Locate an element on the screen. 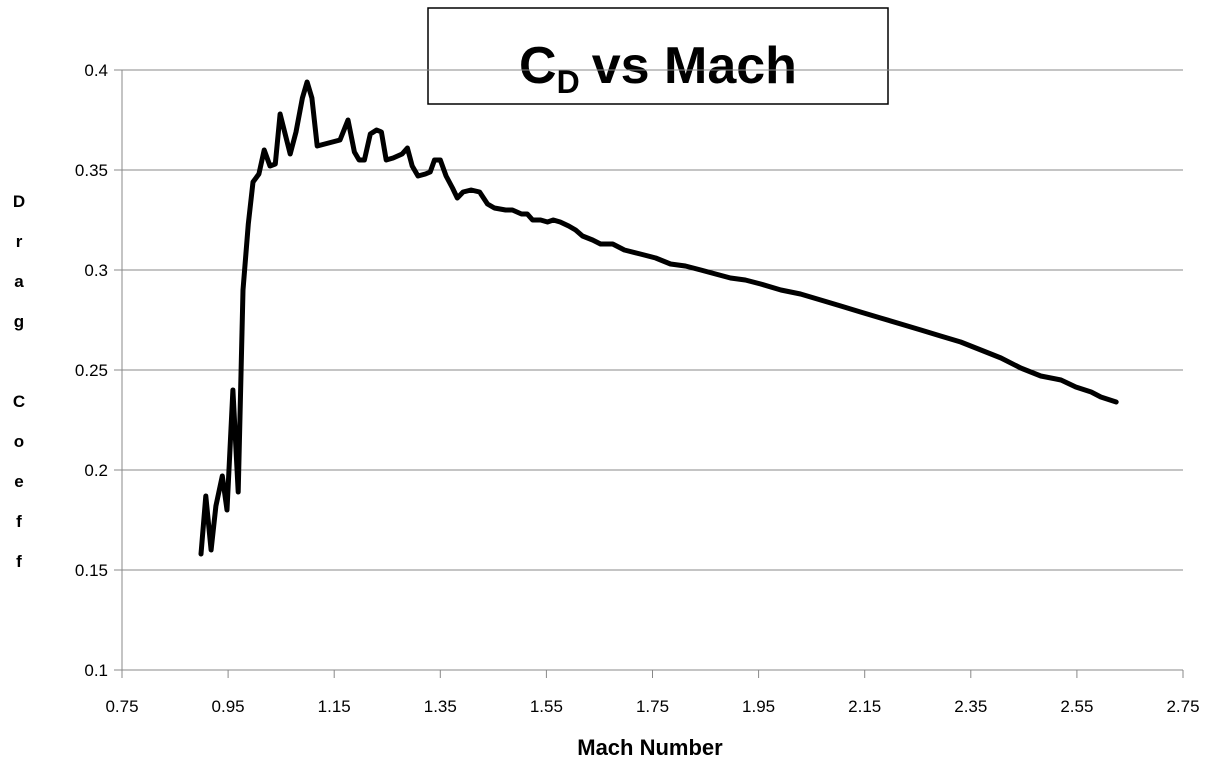 The width and height of the screenshot is (1211, 762). x-tick-label: 2.55 is located at coordinates (1076, 706).